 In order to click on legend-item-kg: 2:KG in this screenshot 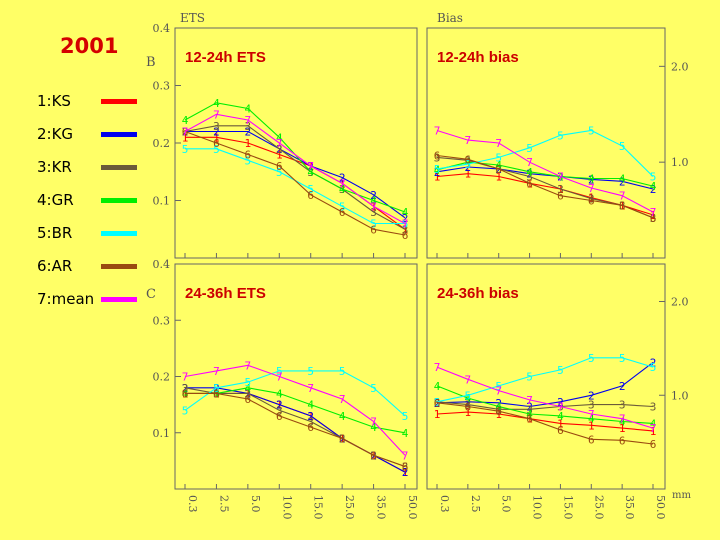, I will do `click(92, 141)`.